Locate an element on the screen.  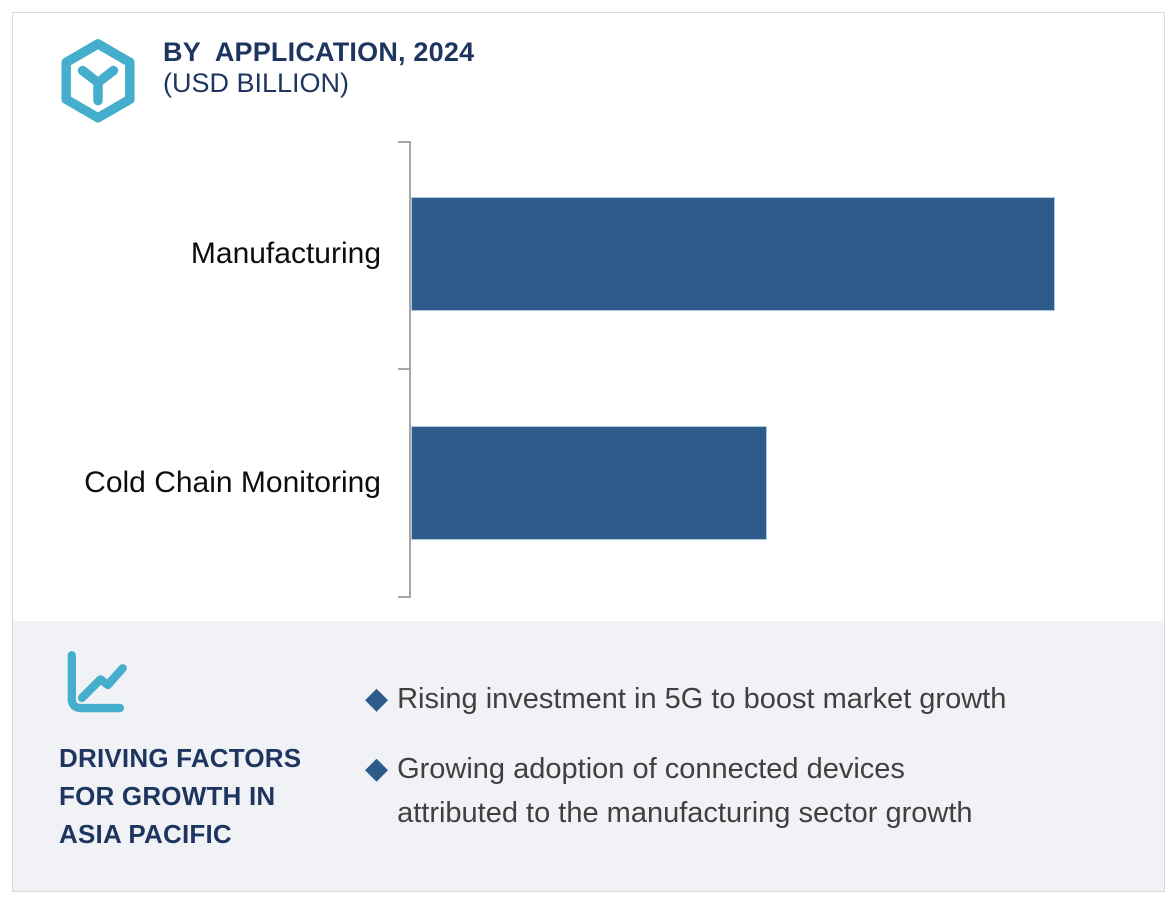
category-label-manufacturing: Manufacturing is located at coordinates (285, 253).